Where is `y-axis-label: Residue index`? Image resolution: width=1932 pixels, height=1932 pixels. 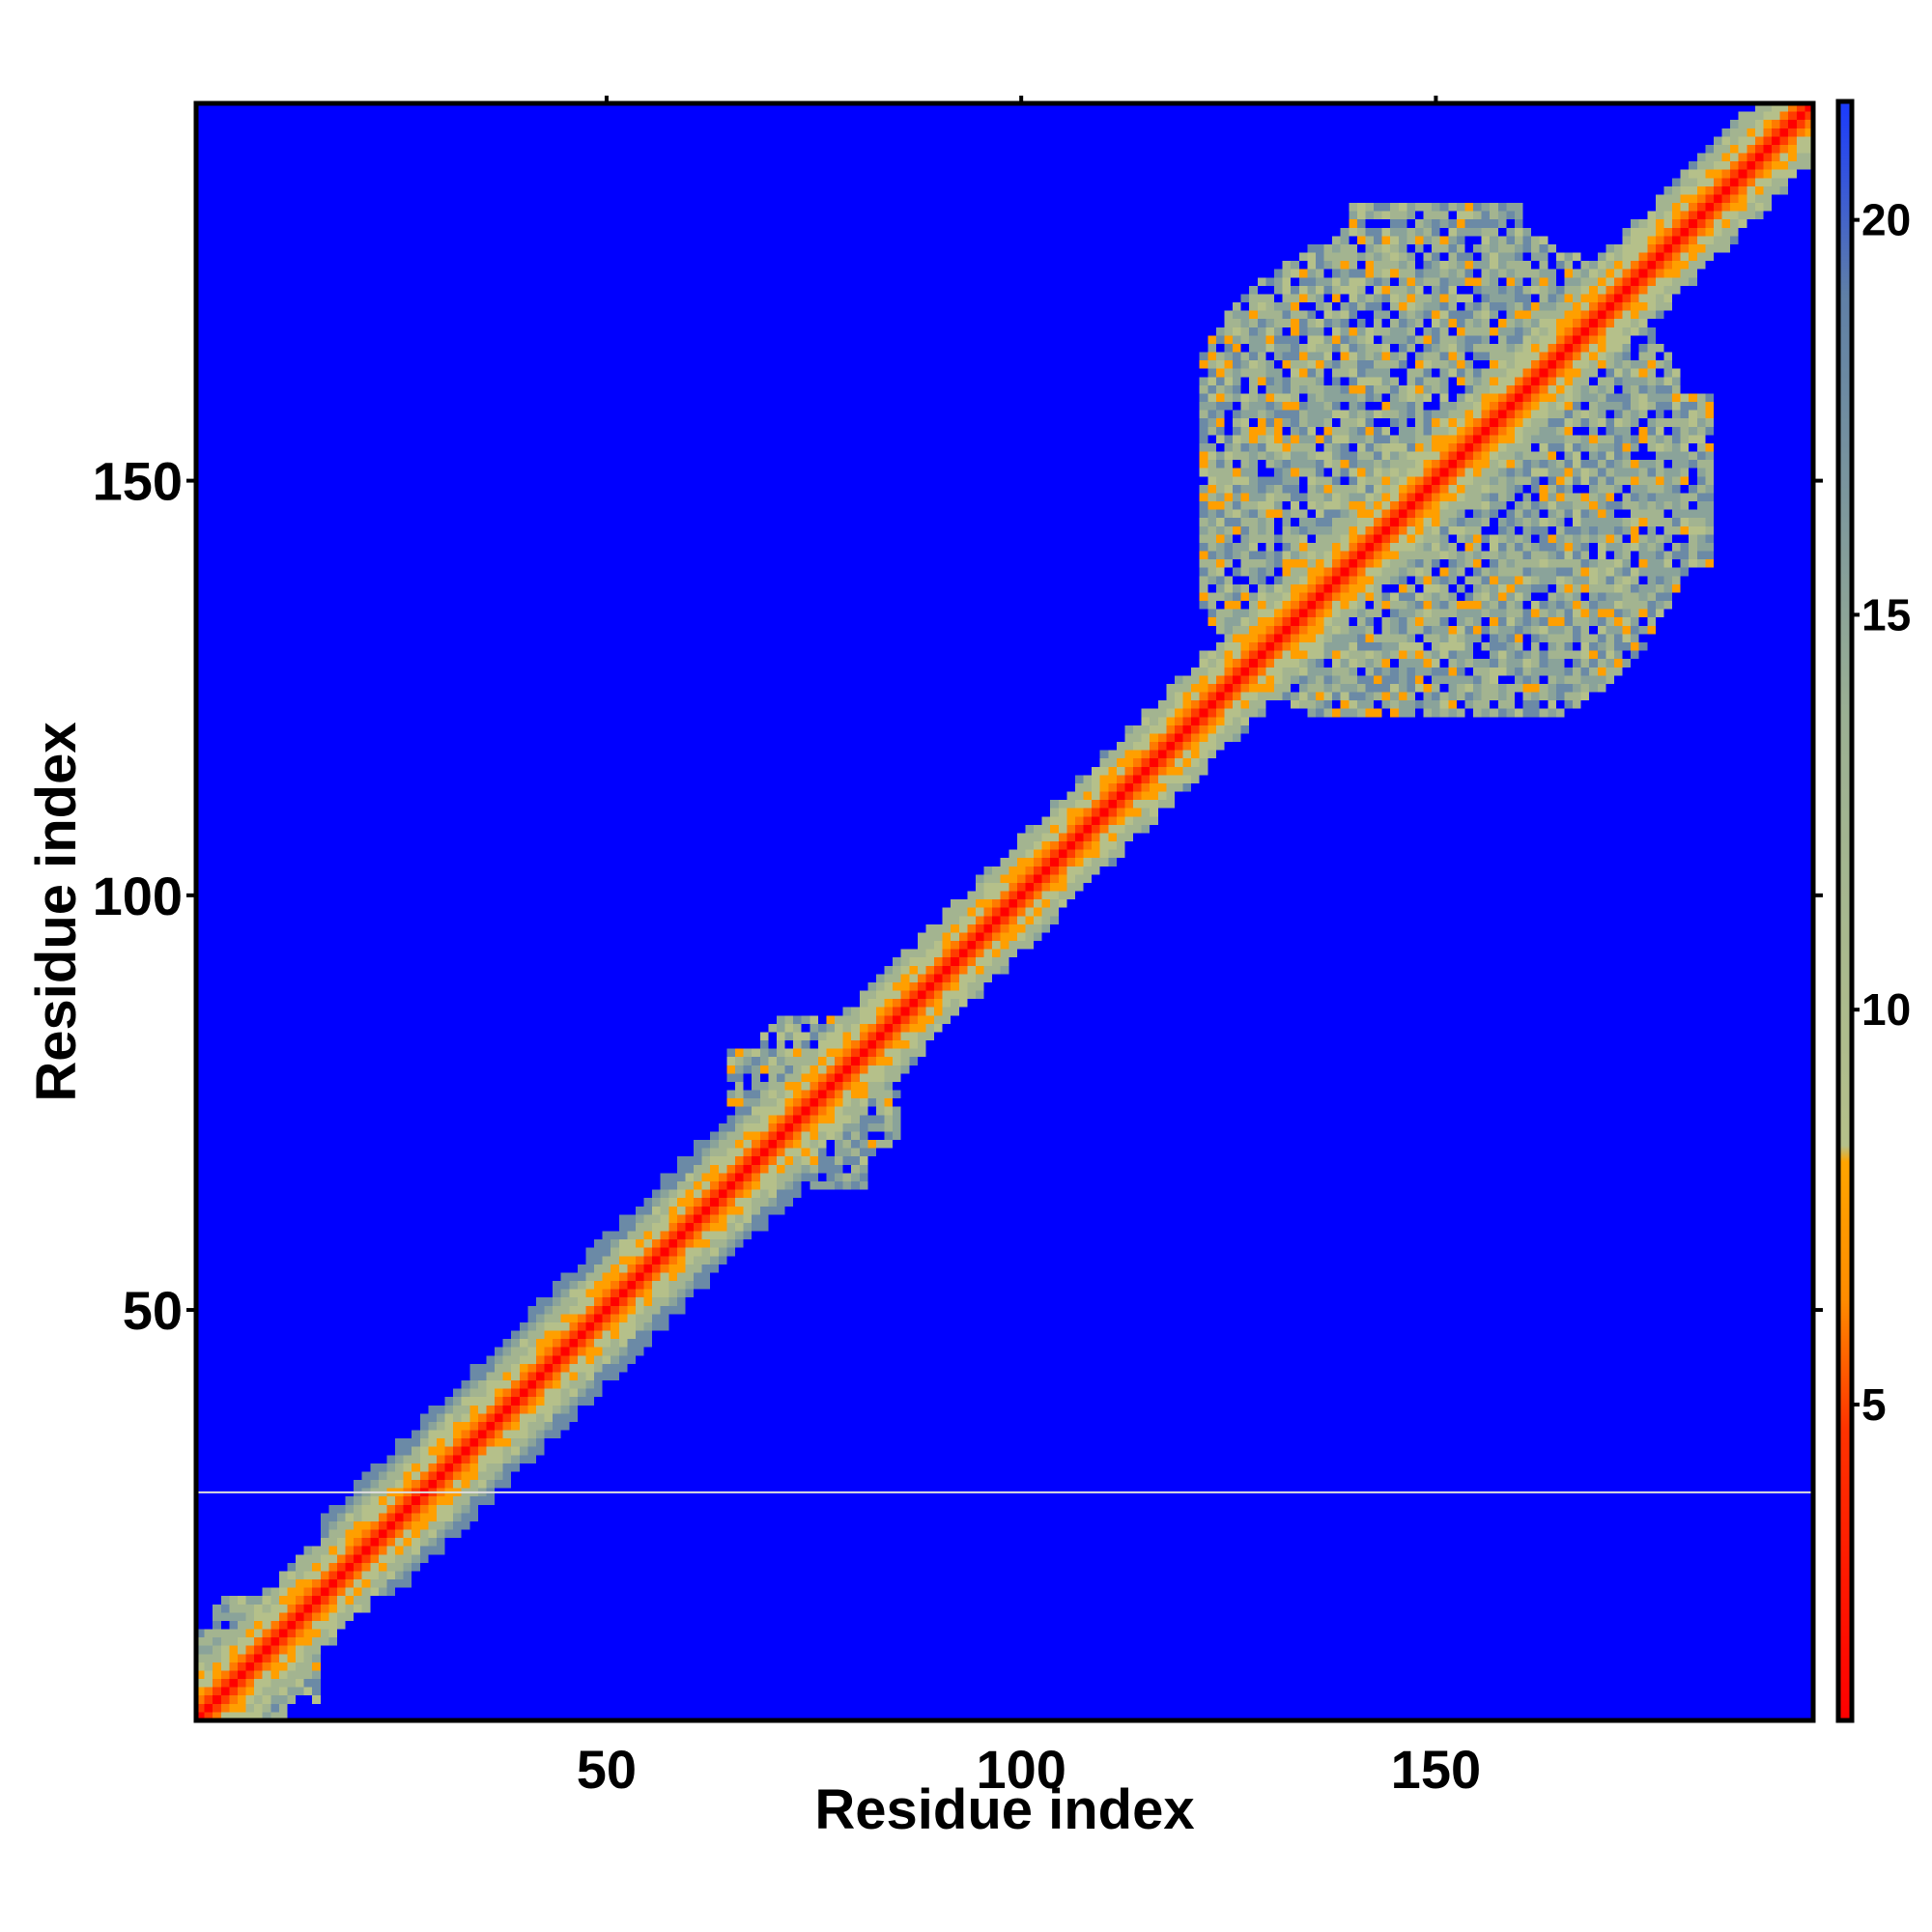 y-axis-label: Residue index is located at coordinates (56, 911).